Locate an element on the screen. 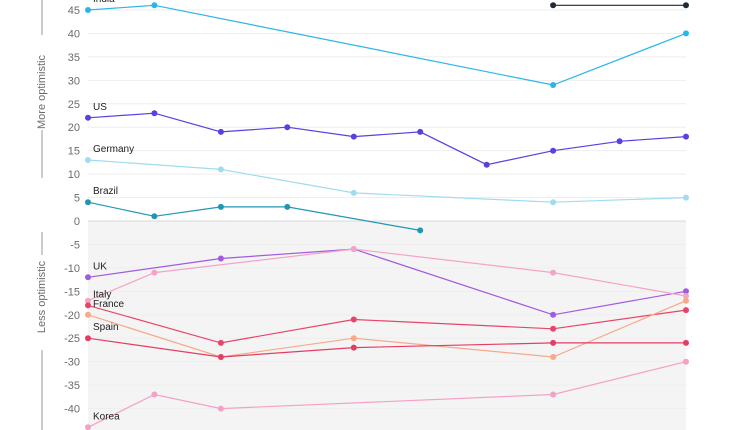 This screenshot has height=430, width=750. series-label: France is located at coordinates (109, 304).